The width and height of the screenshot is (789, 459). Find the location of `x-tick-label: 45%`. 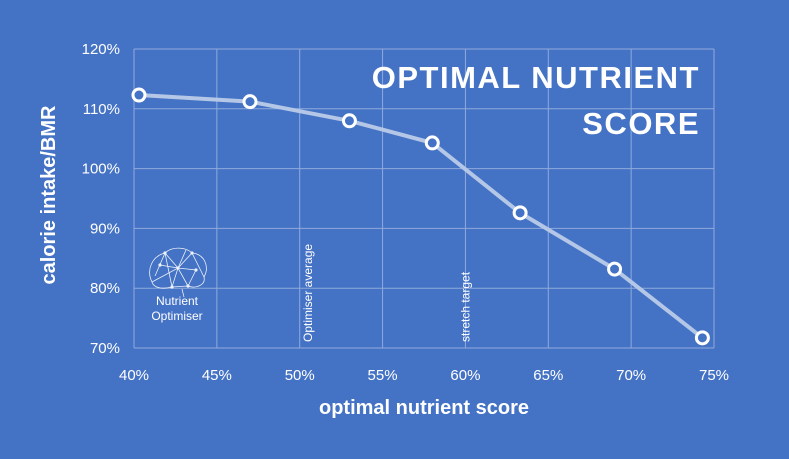

x-tick-label: 45% is located at coordinates (217, 375).